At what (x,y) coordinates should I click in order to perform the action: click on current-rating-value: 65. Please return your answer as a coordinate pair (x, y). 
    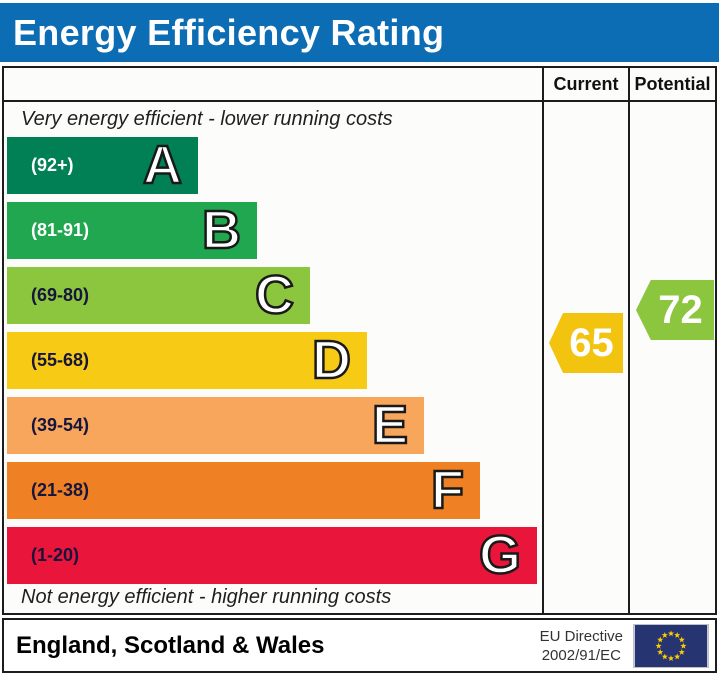
    Looking at the image, I should click on (591, 342).